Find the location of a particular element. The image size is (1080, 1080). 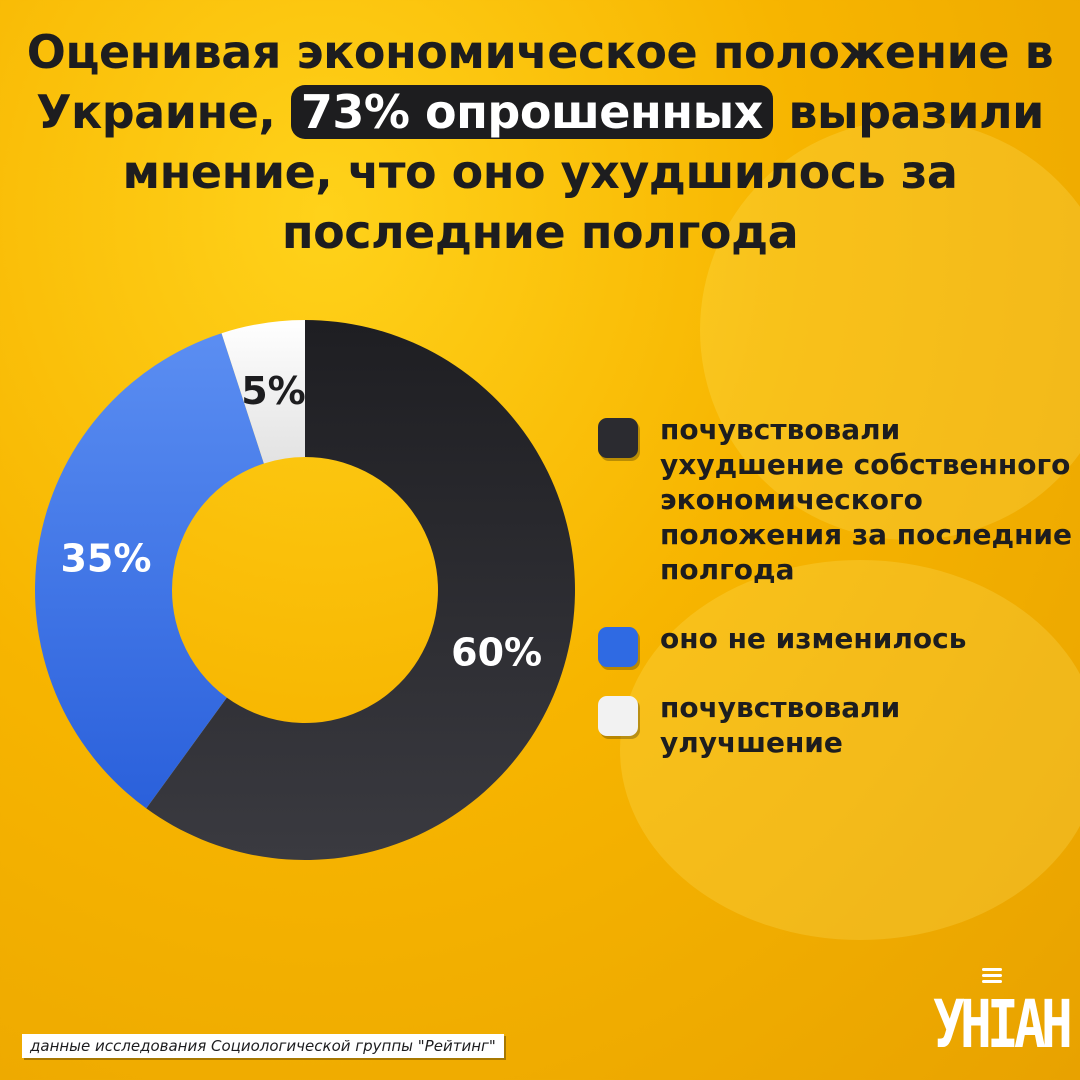

legend-swatch-blue is located at coordinates (618, 647).